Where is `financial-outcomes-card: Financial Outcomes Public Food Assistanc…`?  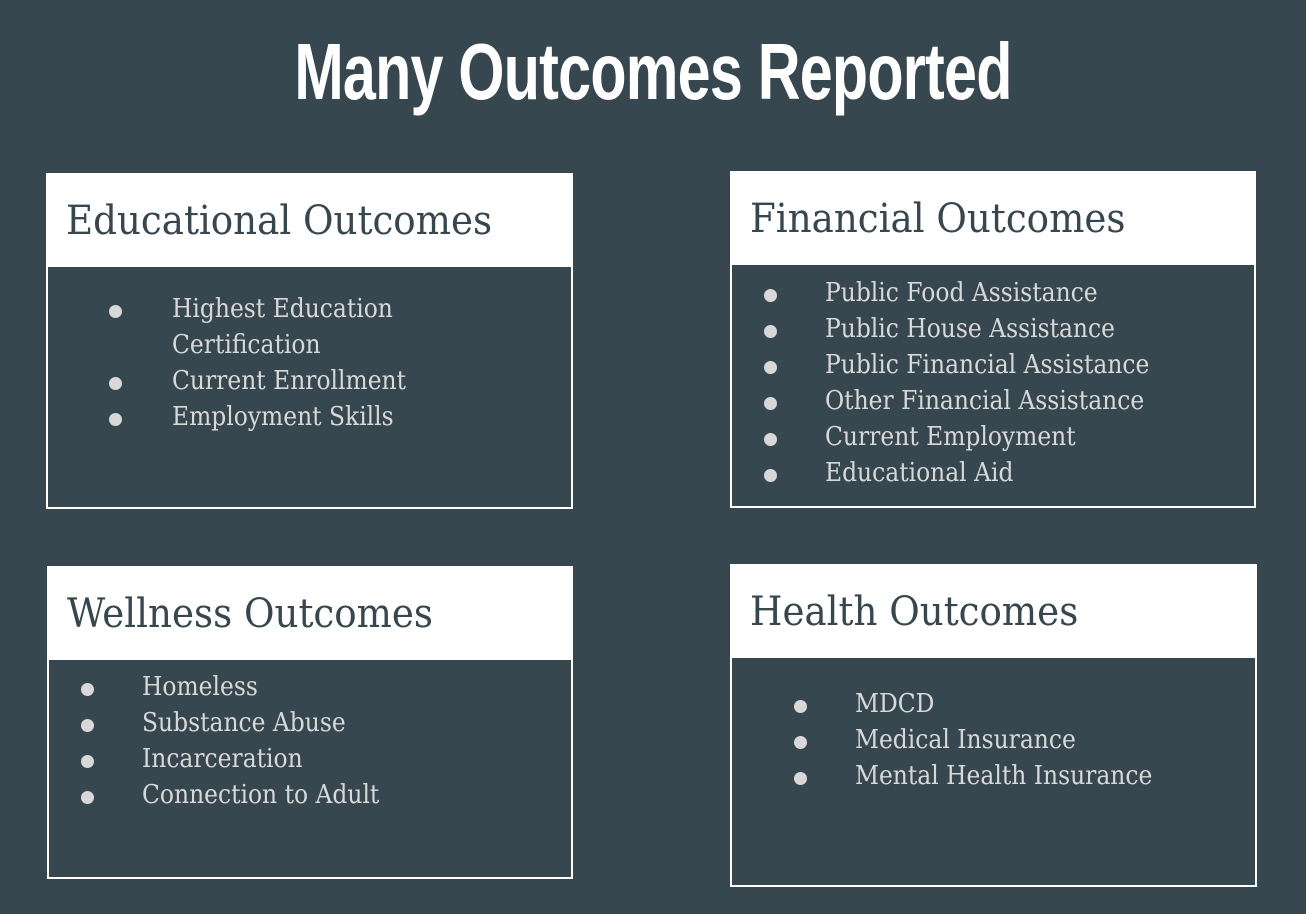 financial-outcomes-card: Financial Outcomes Public Food Assistanc… is located at coordinates (993, 339).